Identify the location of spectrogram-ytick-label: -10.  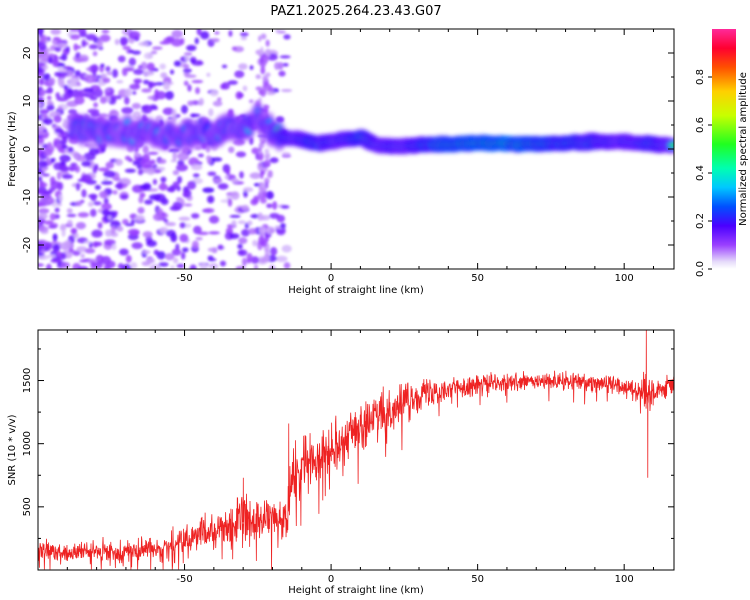
(27, 197).